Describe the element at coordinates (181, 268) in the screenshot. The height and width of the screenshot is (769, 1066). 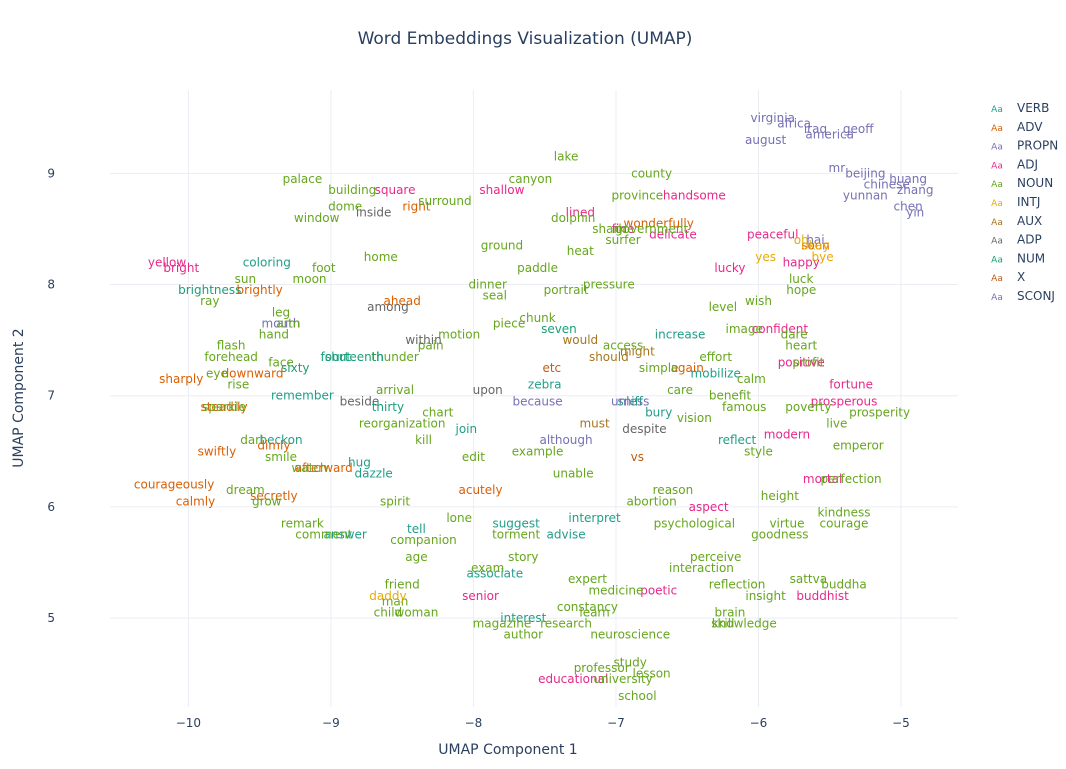
I see `word-label: bright` at that location.